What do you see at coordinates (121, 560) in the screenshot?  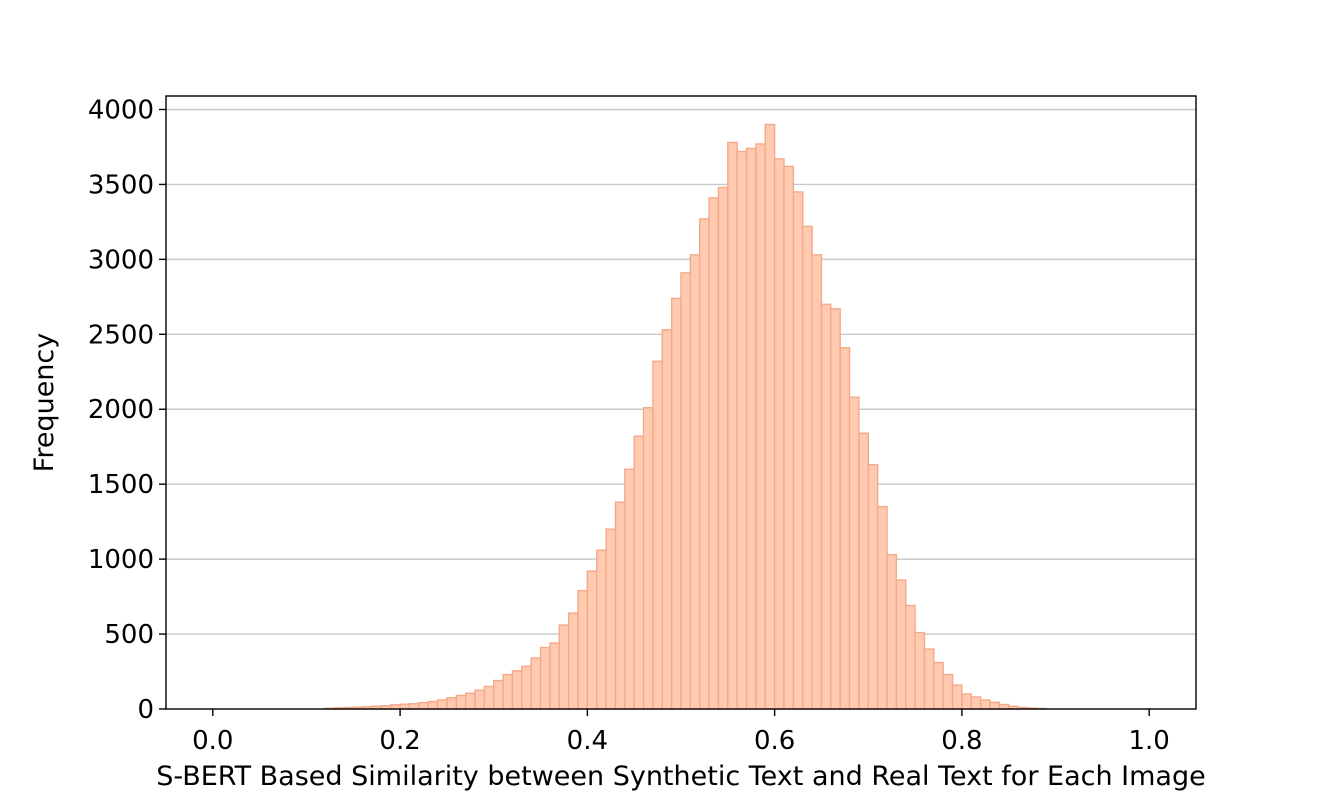 I see `y-tick-label: 1000` at bounding box center [121, 560].